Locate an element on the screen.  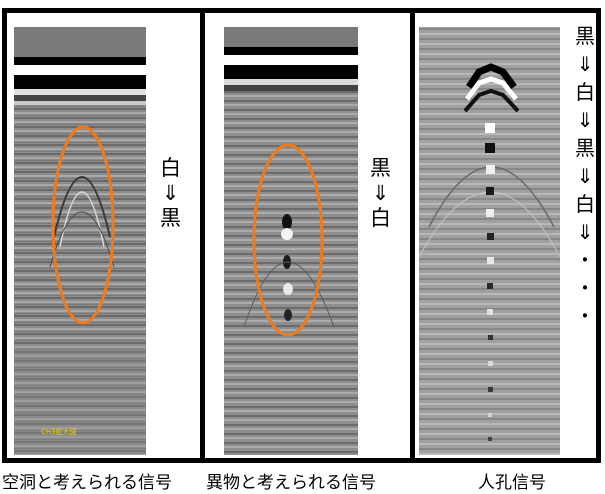
label-manhole-sequence: 黒 ⇓ 白 ⇓ 黒 ⇓ 白 ⇓ ・ ・ ・ is located at coordinates (585, 180).